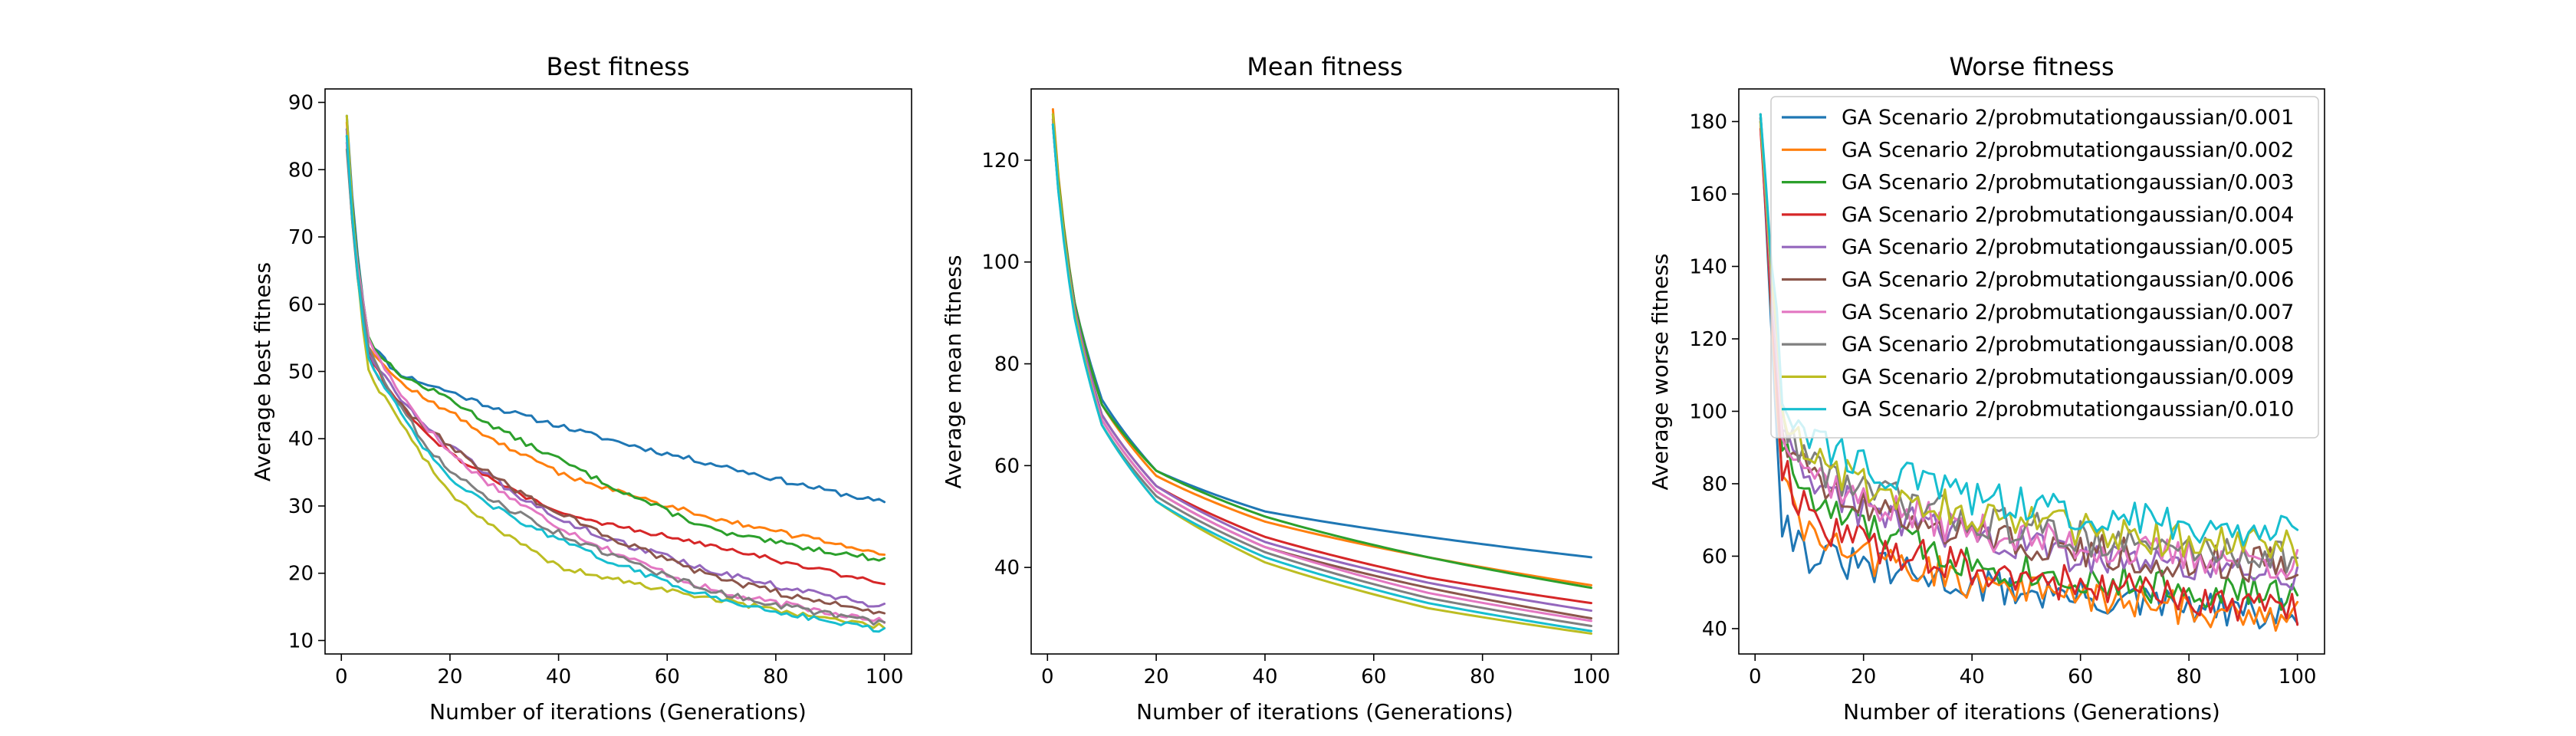  What do you see at coordinates (301, 373) in the screenshot?
I see `y-tick-label: 50` at bounding box center [301, 373].